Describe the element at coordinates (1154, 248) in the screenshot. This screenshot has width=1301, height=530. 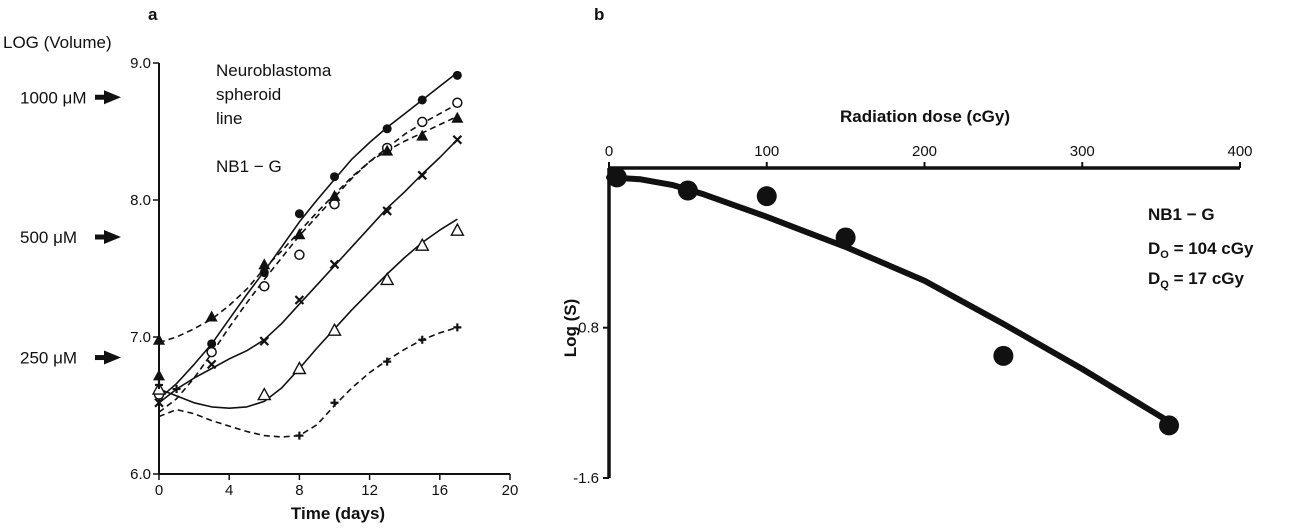
I see `d0-symbol: D` at that location.